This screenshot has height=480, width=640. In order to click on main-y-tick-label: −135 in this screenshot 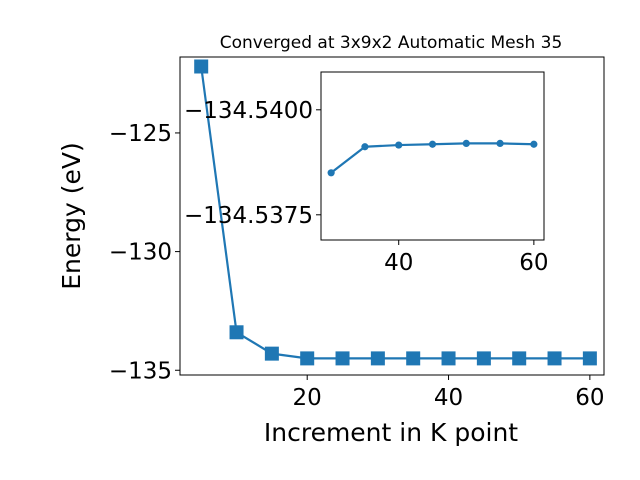, I will do `click(140, 371)`.